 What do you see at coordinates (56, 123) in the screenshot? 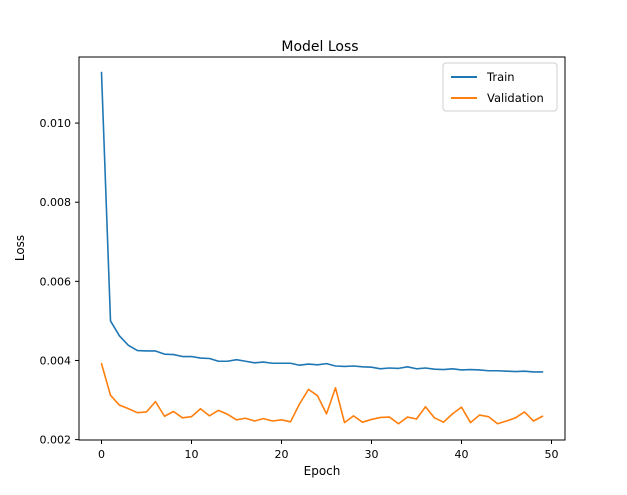
I see `y-tick-label: 0.010` at bounding box center [56, 123].